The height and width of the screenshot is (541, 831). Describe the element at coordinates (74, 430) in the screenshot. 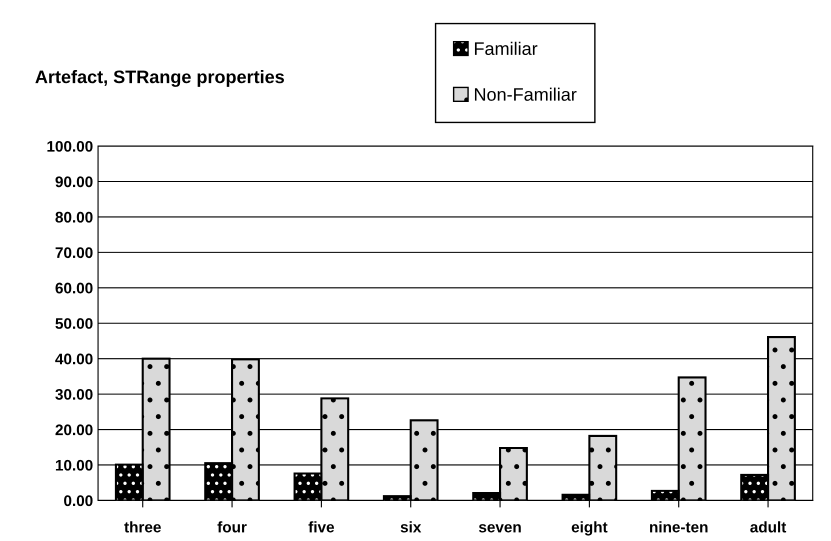

I see `y-tick-label: 20.00` at that location.